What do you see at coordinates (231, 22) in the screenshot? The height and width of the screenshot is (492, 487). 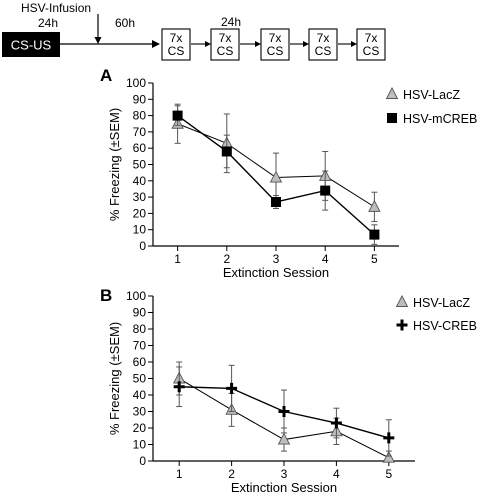 I see `delay-between-sessions: 24h` at bounding box center [231, 22].